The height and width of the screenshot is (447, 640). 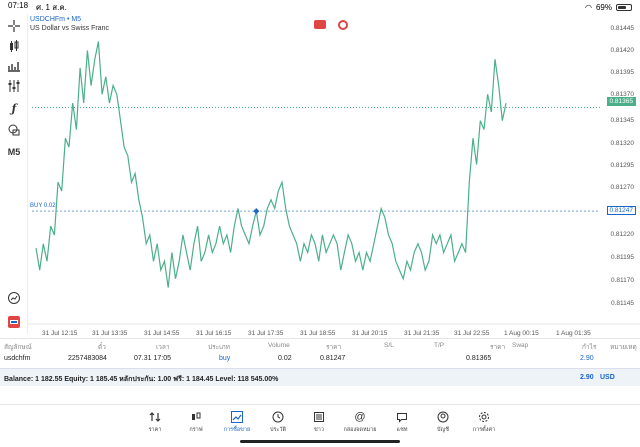 What do you see at coordinates (622, 72) in the screenshot?
I see `y-tick: 0.81395` at bounding box center [622, 72].